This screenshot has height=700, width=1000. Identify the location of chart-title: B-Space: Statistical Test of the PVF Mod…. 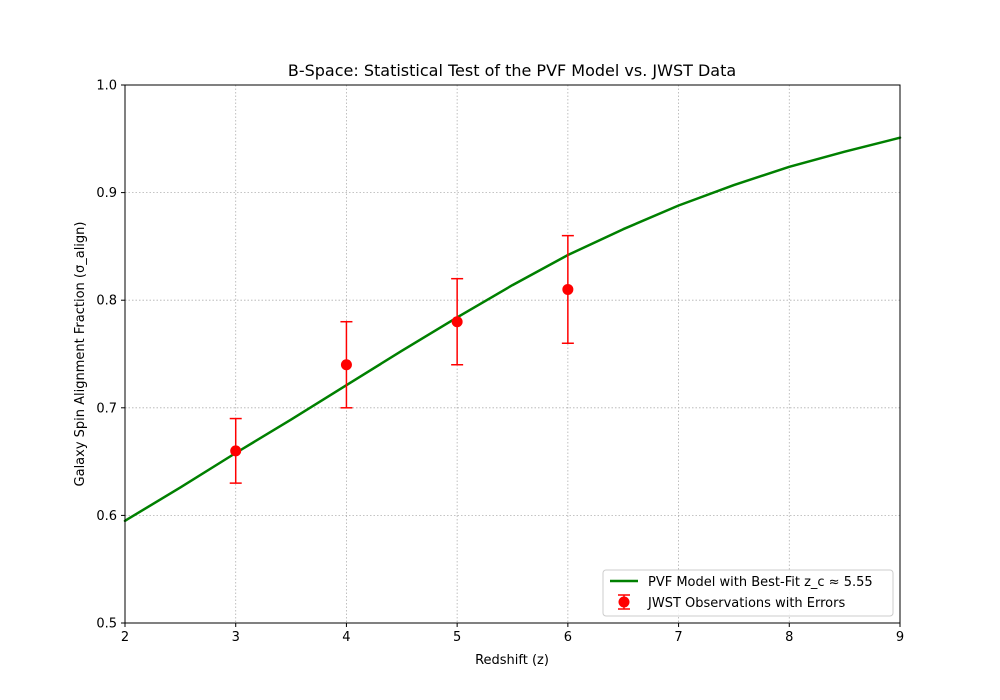
(512, 70).